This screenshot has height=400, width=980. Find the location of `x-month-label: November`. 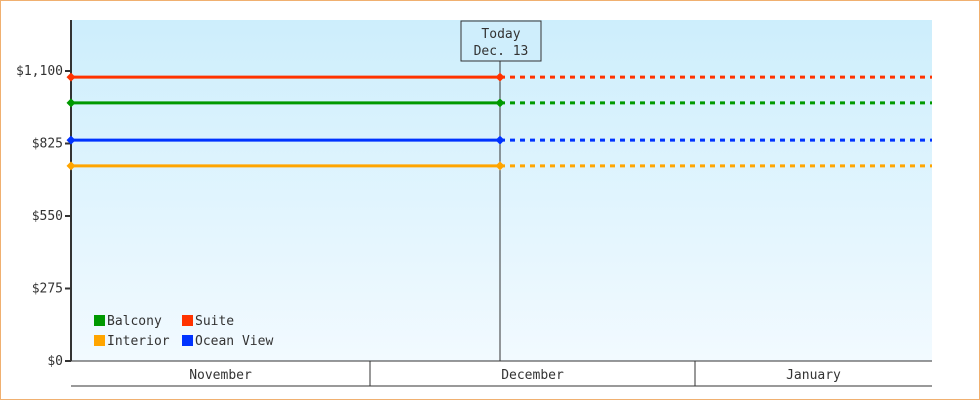

x-month-label: November is located at coordinates (220, 375).